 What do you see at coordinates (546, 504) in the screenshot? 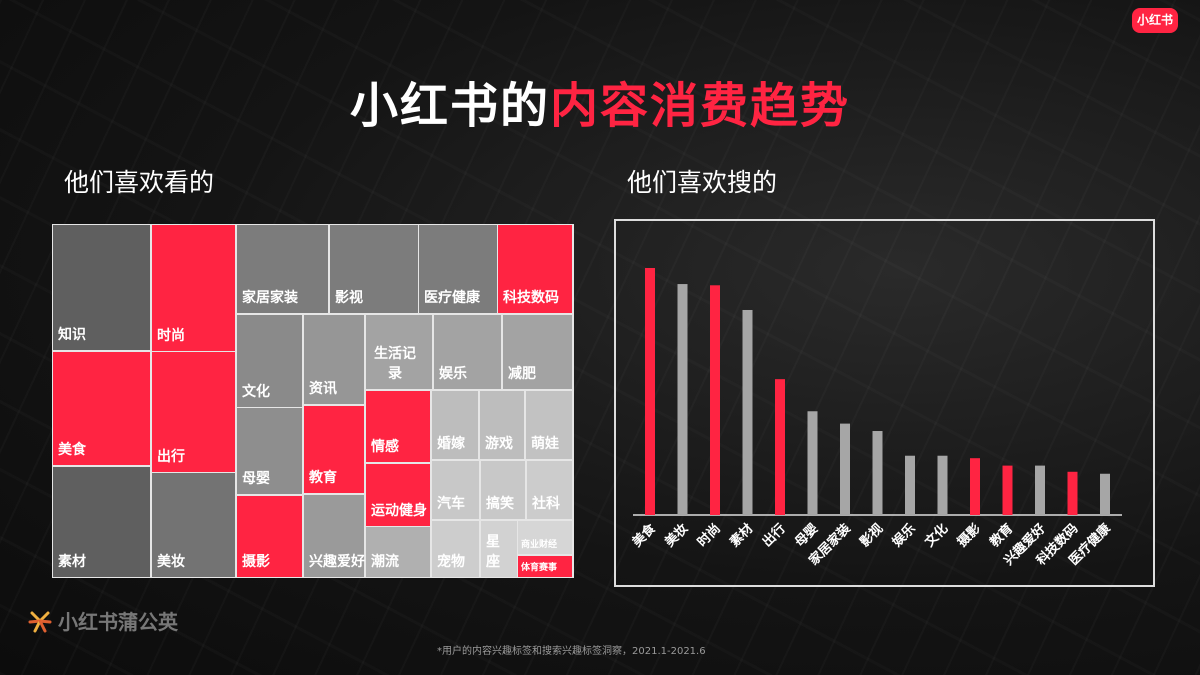
I see `treemap-tile-label: 社科` at bounding box center [546, 504].